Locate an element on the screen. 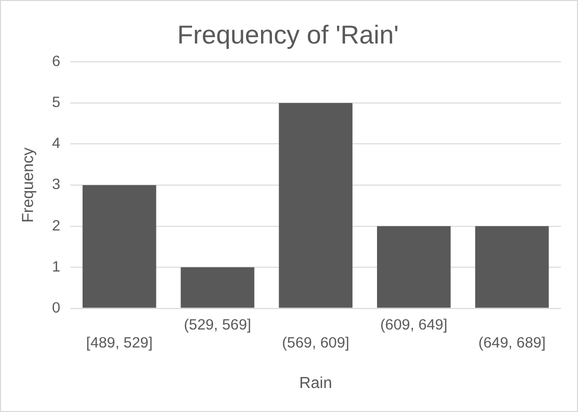  y-tick-label: 2 is located at coordinates (56, 225).